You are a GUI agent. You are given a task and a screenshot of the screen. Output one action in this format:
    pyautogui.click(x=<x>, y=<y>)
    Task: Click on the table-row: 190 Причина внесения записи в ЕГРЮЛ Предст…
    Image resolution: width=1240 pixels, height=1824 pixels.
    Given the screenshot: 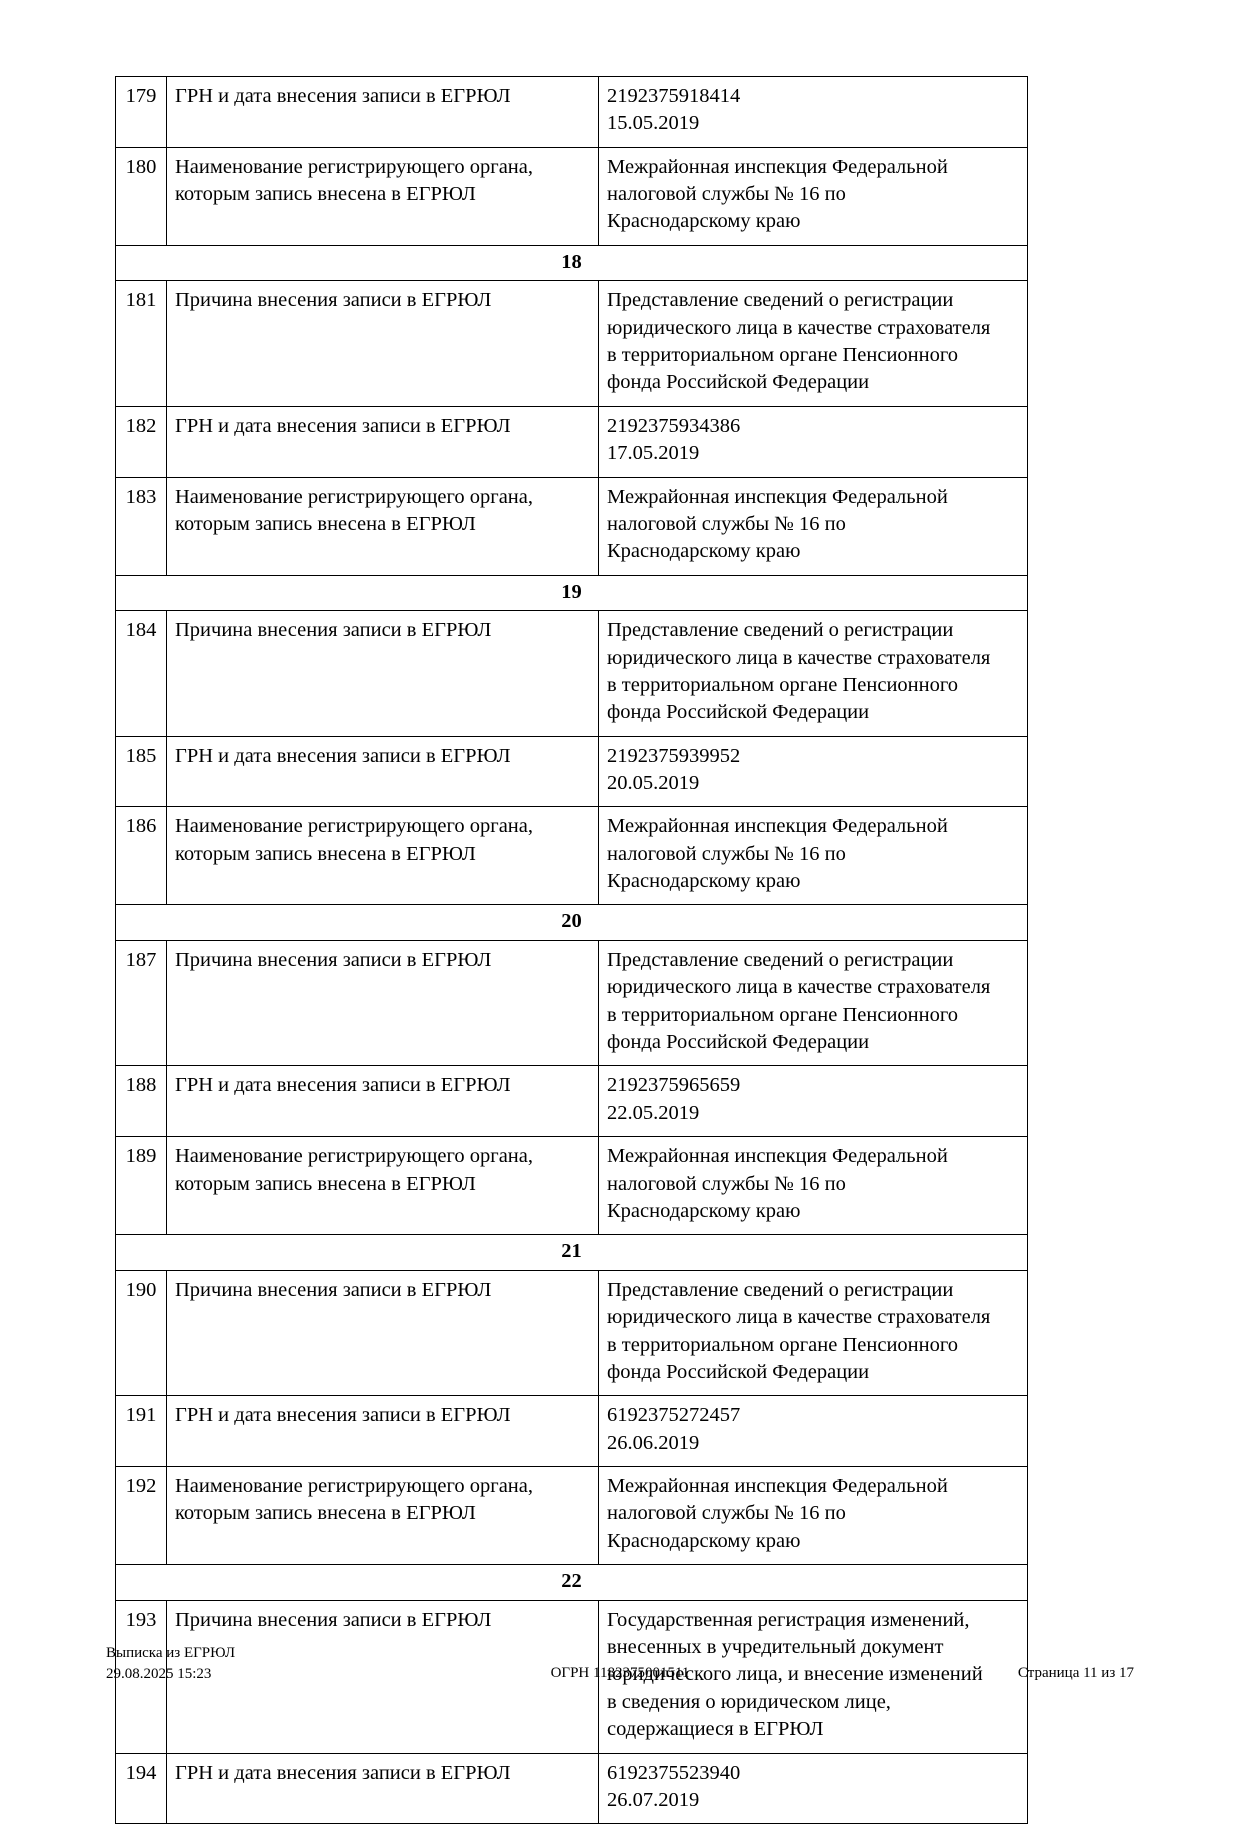 What is the action you would take?
    pyautogui.click(x=571, y=1333)
    